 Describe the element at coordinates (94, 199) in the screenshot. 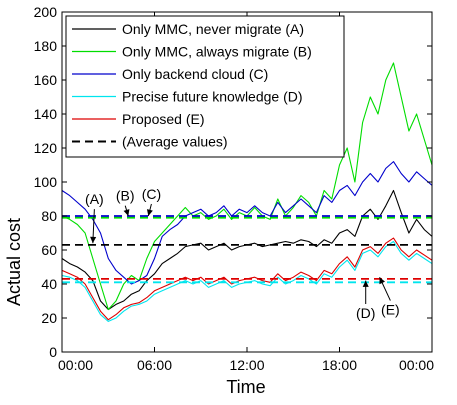

I see `annotation-label-0: (A)` at that location.